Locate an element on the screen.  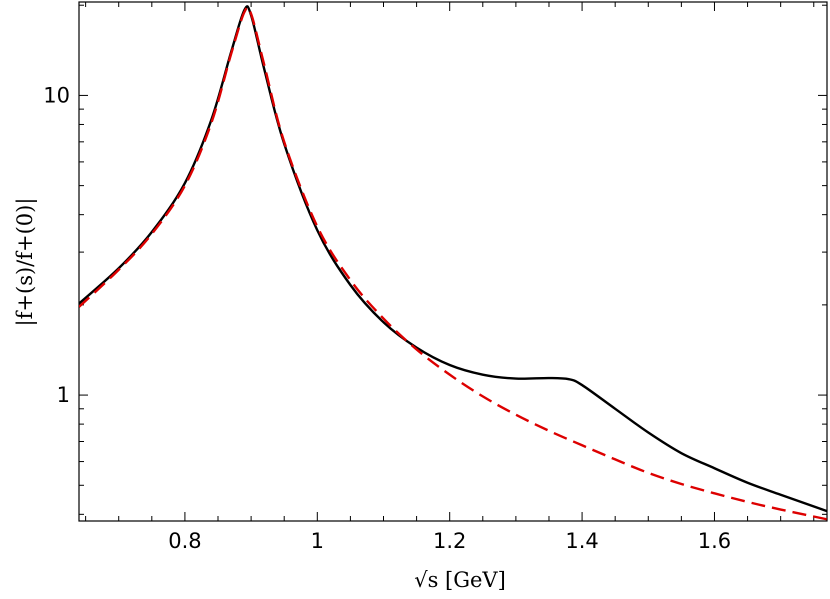
x-tick-label: 0.8 is located at coordinates (184, 541).